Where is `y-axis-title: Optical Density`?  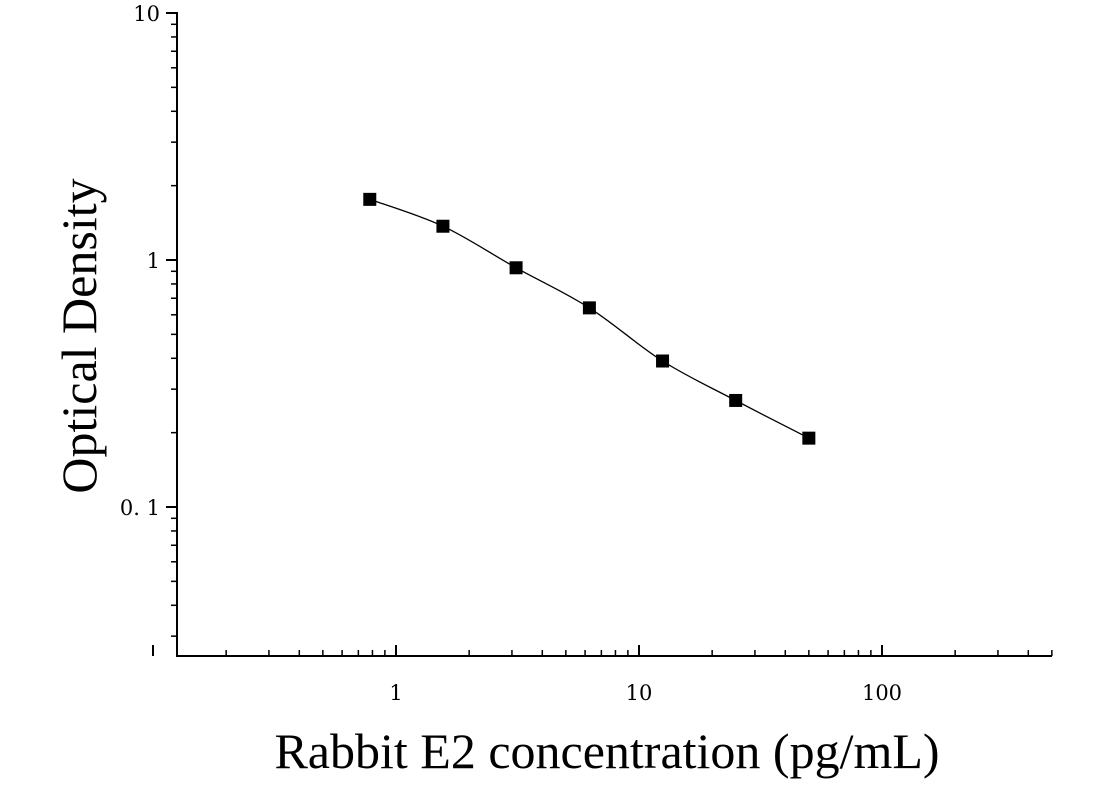
y-axis-title: Optical Density is located at coordinates (79, 335).